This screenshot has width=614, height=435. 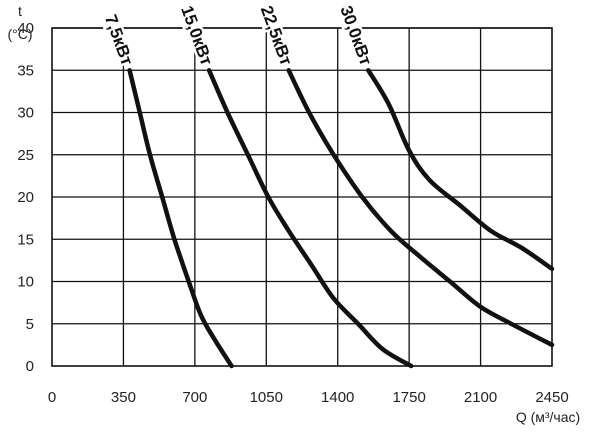 What do you see at coordinates (551, 397) in the screenshot?
I see `x-tick-label: 2450` at bounding box center [551, 397].